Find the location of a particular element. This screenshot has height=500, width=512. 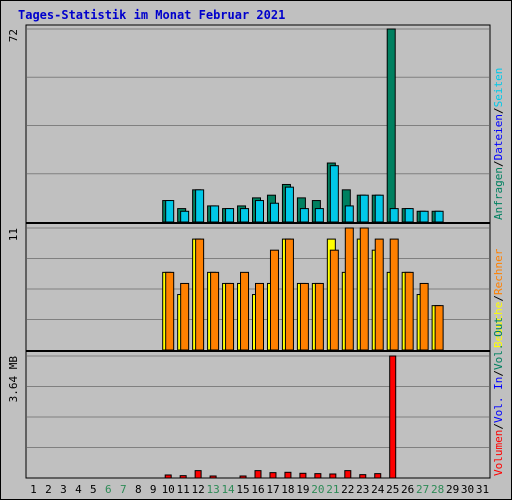

x-tick-day-15: 15 is located at coordinates (242, 489).